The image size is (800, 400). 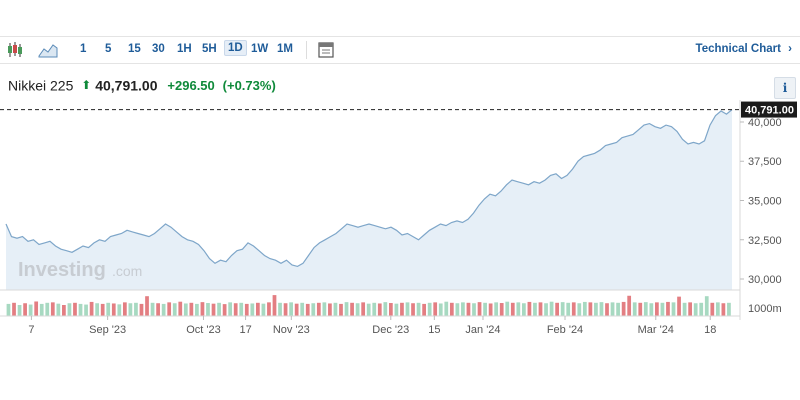 What do you see at coordinates (785, 88) in the screenshot?
I see `info-button: i` at bounding box center [785, 88].